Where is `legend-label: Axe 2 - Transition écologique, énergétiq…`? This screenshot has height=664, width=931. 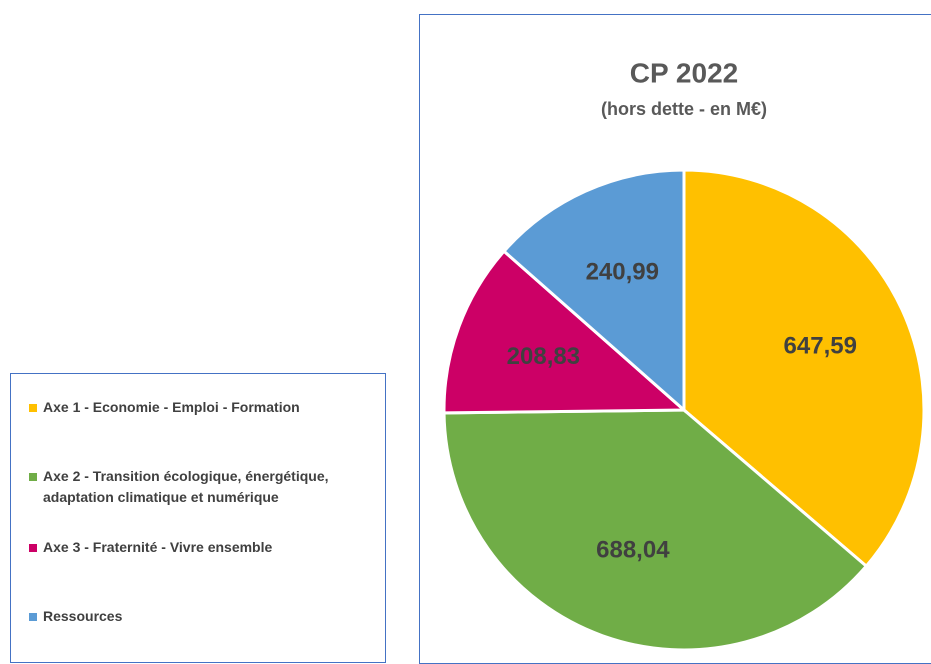
legend-label: Axe 2 - Transition écologique, énergétiq… is located at coordinates (186, 486).